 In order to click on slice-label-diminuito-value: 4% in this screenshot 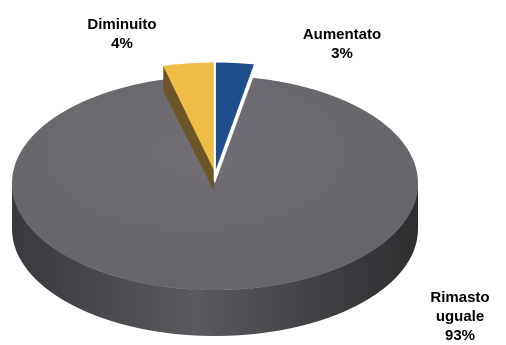, I will do `click(122, 43)`.